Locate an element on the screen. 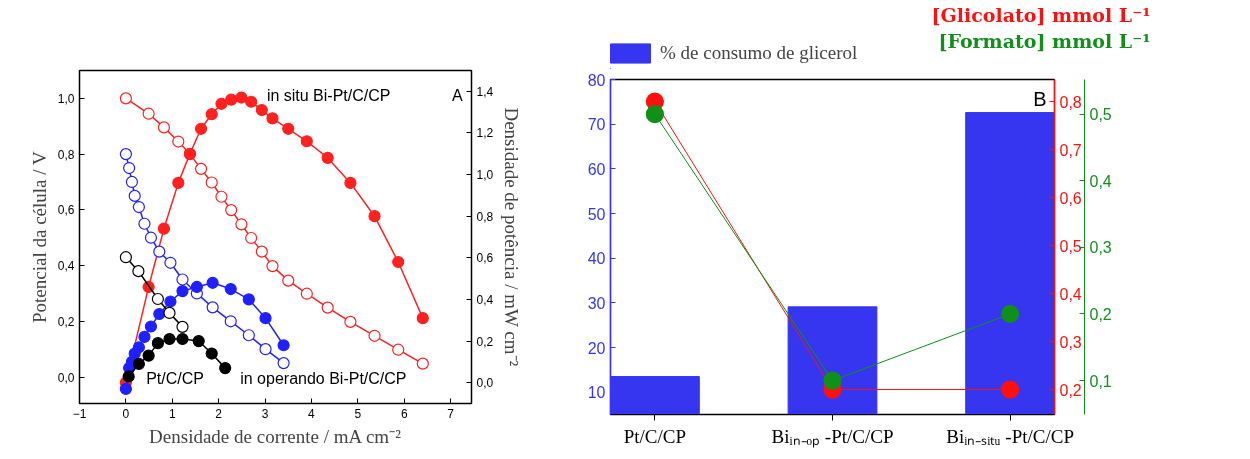 This screenshot has width=1250, height=459. y-tick-label: 60 is located at coordinates (596, 169).